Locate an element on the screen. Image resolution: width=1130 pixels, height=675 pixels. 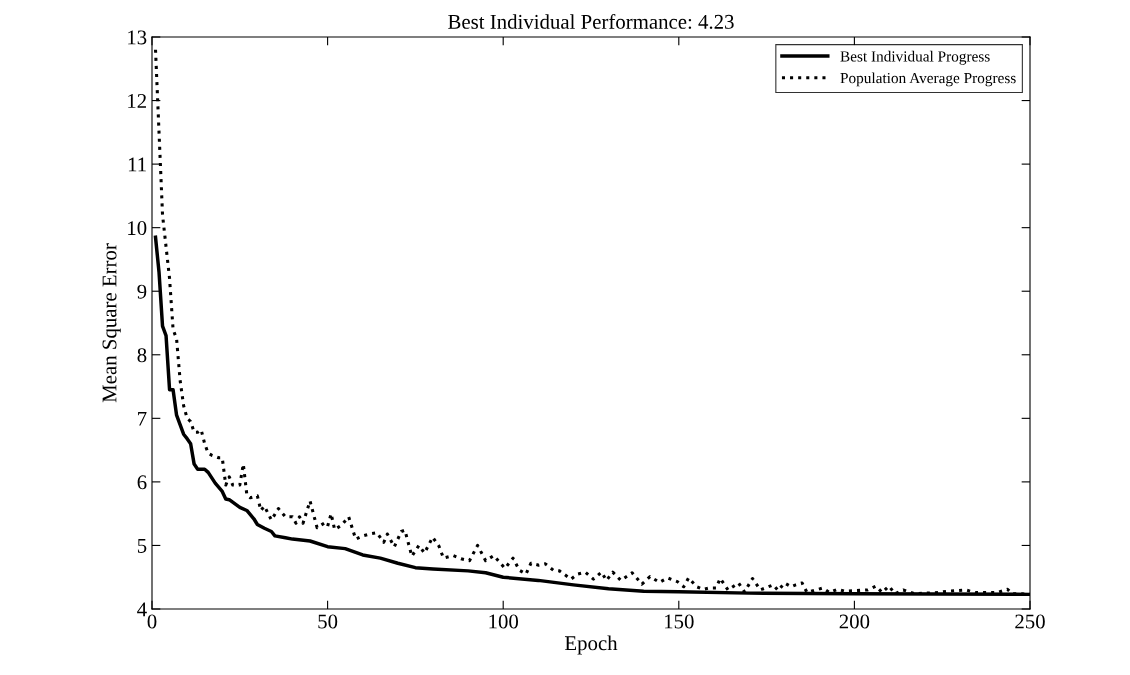
y-tick-label: 4 is located at coordinates (142, 609).